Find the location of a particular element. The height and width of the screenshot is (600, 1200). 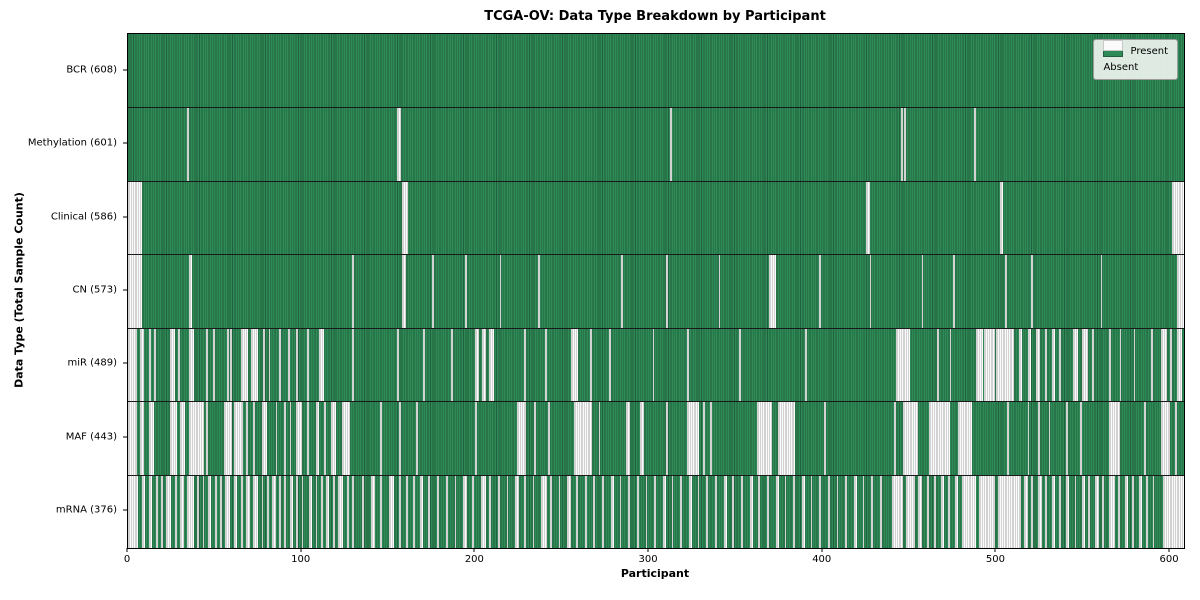

legend-item-absent: Absent is located at coordinates (1135, 56).